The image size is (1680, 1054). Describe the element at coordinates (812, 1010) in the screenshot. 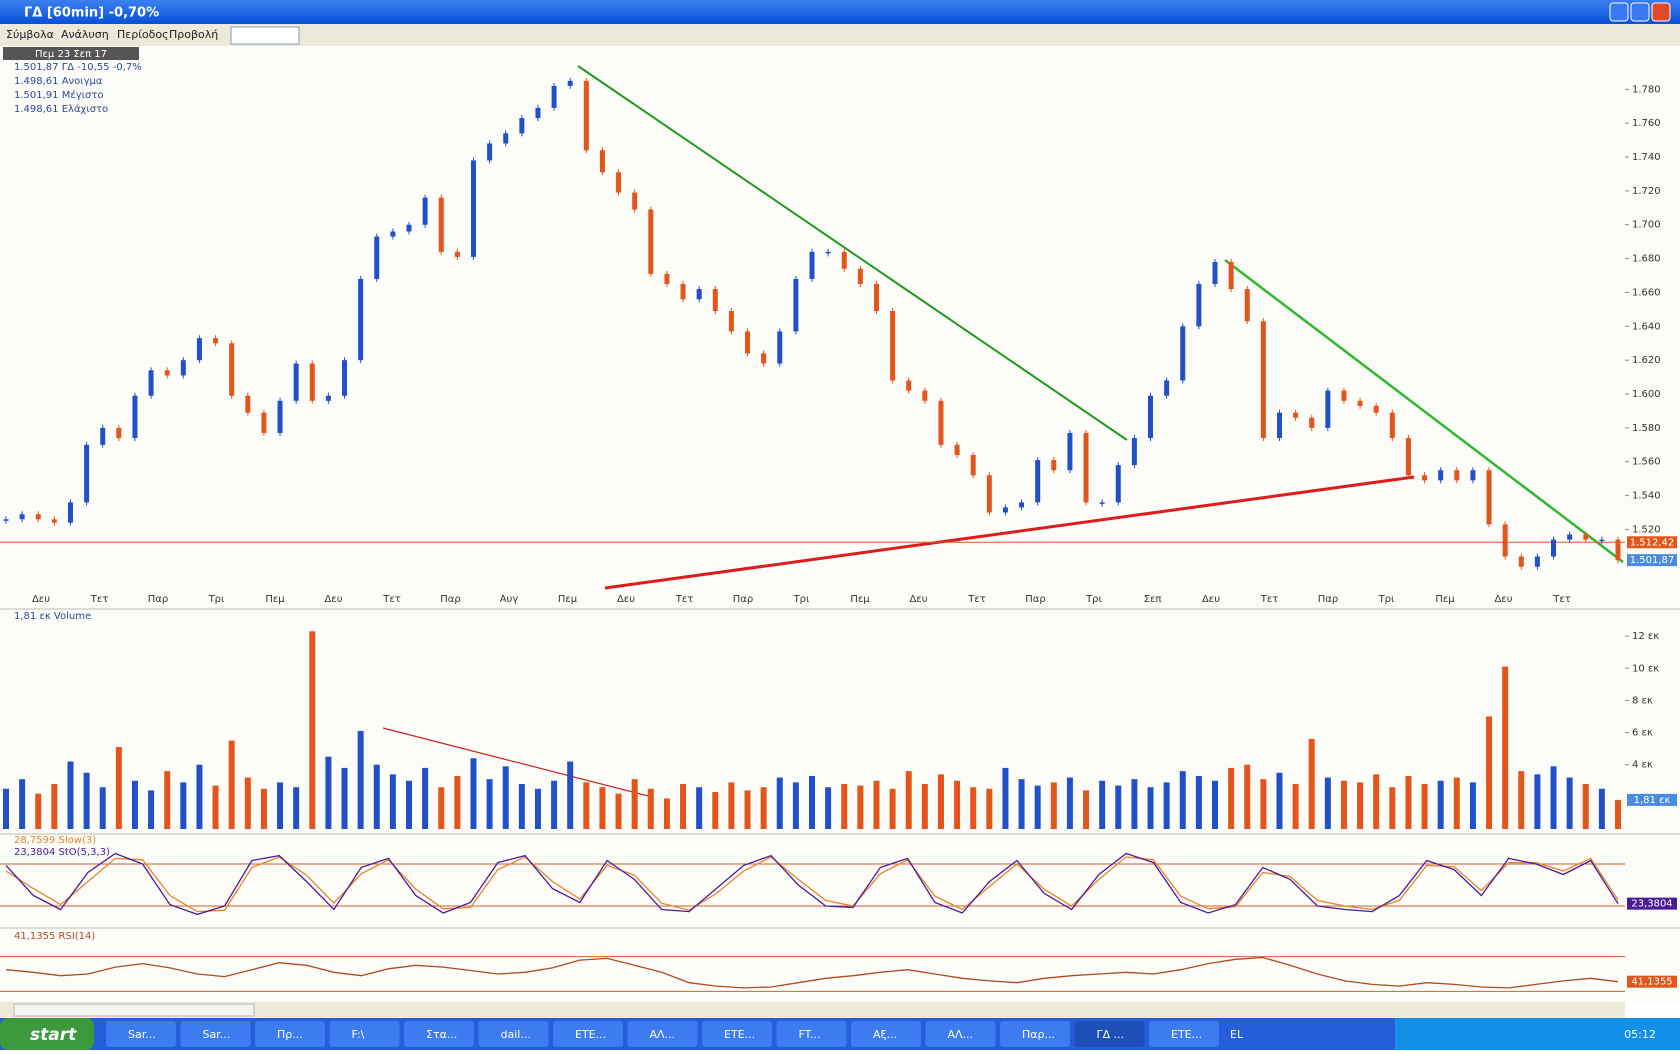

I see `scrollbar` at that location.